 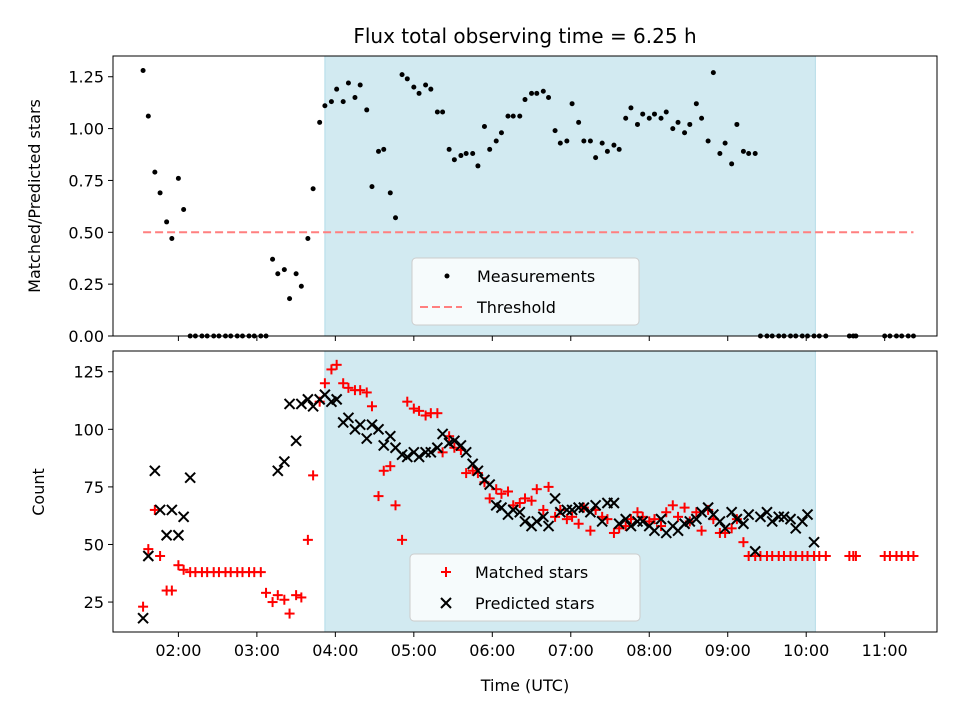 I want to click on legend-threshold-label: Threshold, so click(x=516, y=307).